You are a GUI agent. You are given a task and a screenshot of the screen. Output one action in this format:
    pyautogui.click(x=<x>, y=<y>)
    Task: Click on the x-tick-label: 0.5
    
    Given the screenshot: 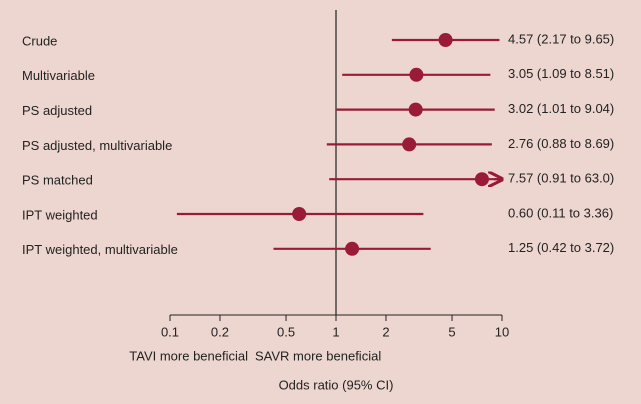 What is the action you would take?
    pyautogui.click(x=286, y=331)
    